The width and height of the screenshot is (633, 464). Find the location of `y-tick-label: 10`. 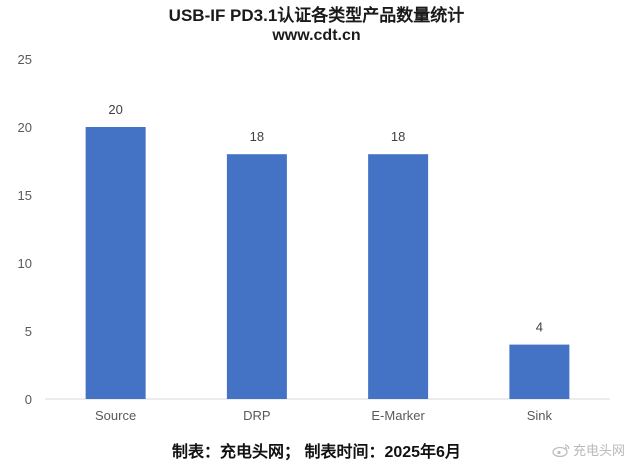

y-tick-label: 10 is located at coordinates (25, 263).